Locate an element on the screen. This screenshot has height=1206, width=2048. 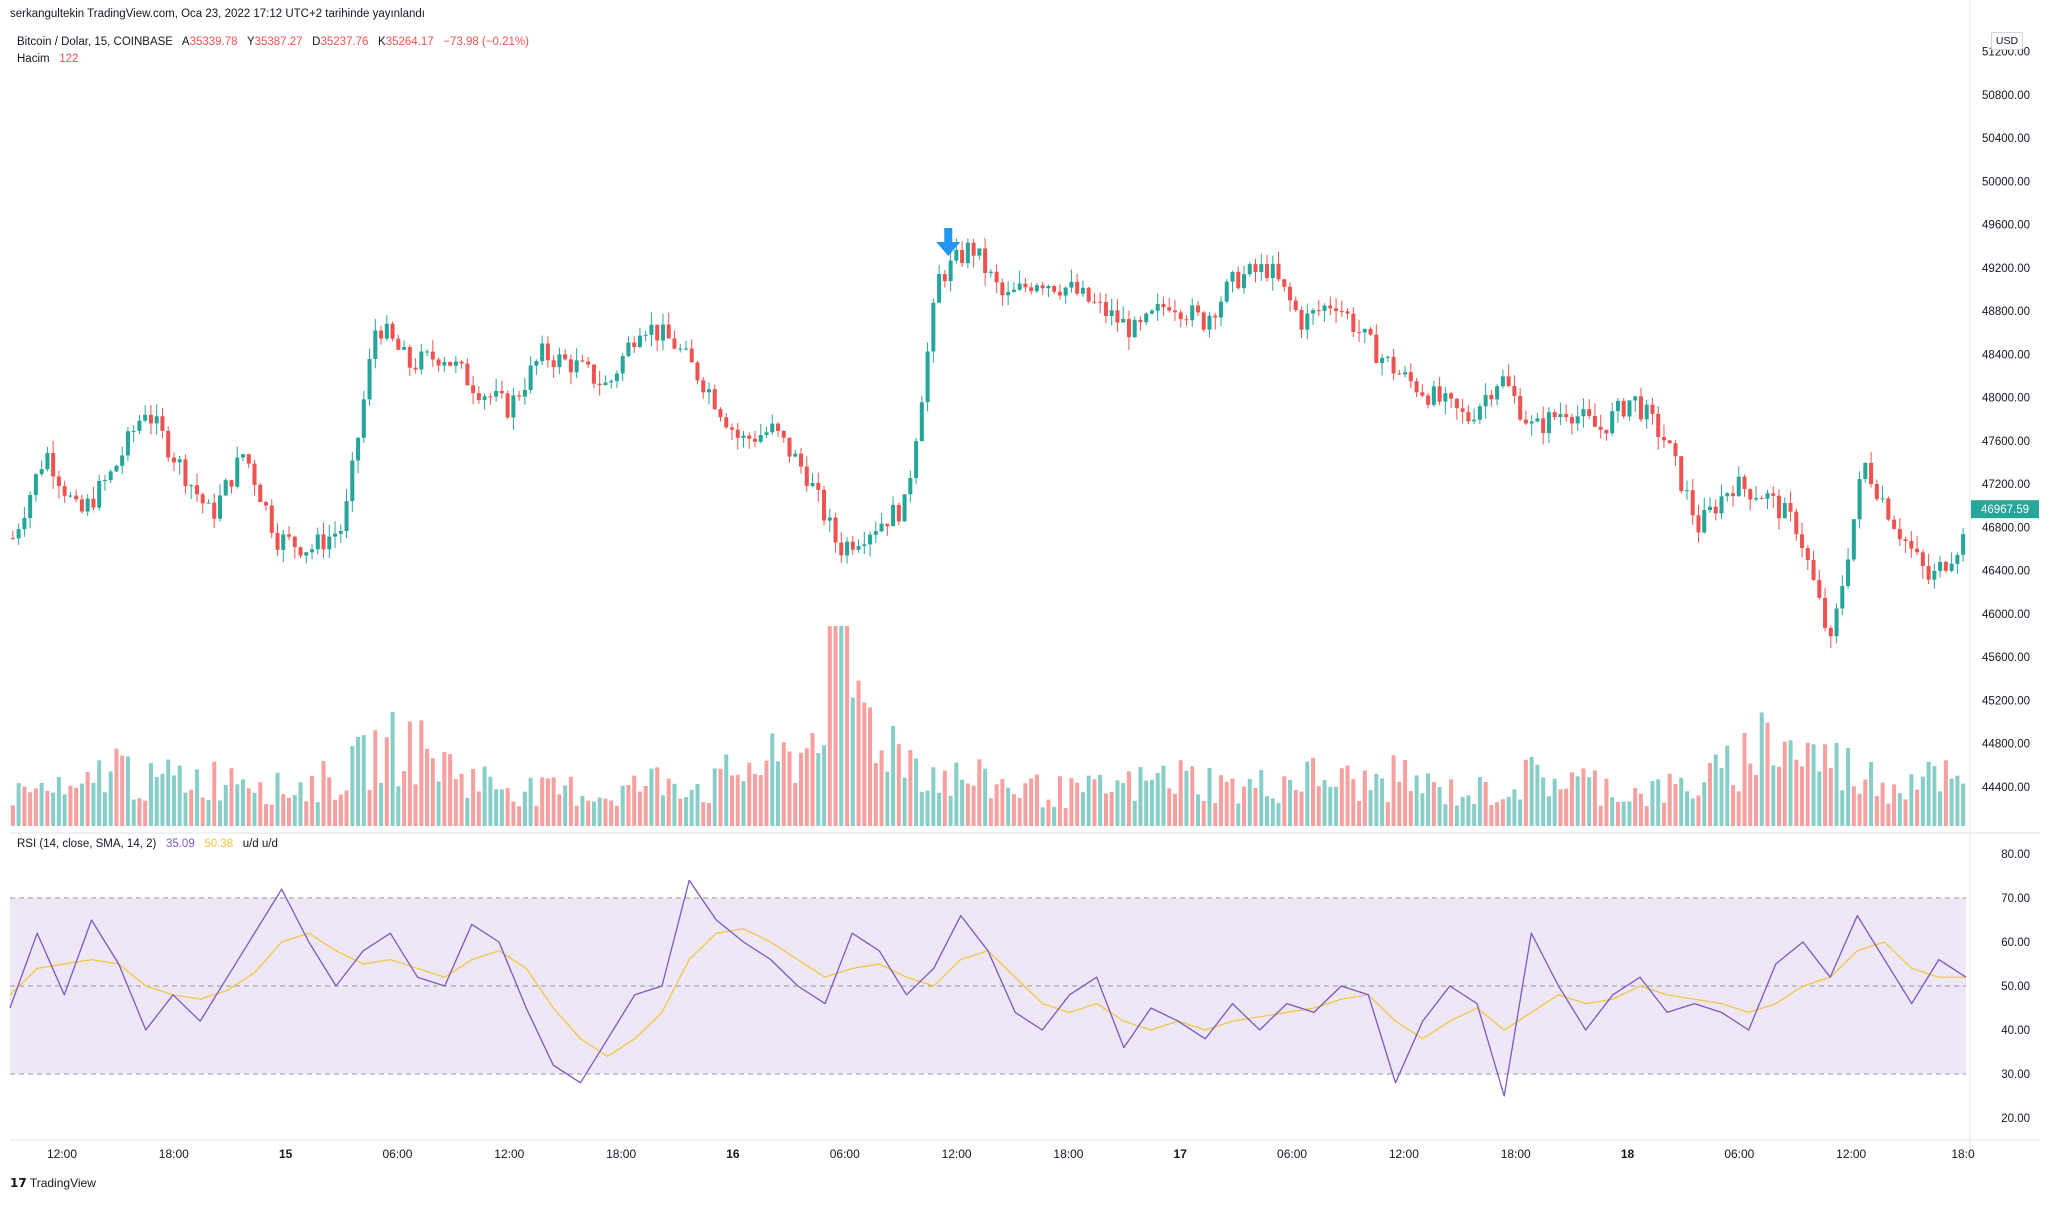
volume-label: Hacim is located at coordinates (33, 59).